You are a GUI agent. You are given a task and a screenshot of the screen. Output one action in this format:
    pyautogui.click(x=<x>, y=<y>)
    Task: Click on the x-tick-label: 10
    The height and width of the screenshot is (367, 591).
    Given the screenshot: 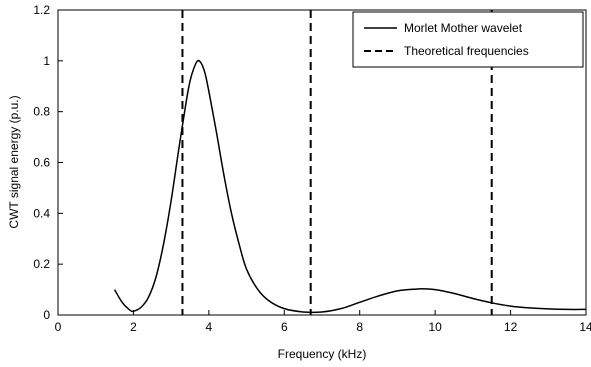 What is the action you would take?
    pyautogui.click(x=435, y=327)
    